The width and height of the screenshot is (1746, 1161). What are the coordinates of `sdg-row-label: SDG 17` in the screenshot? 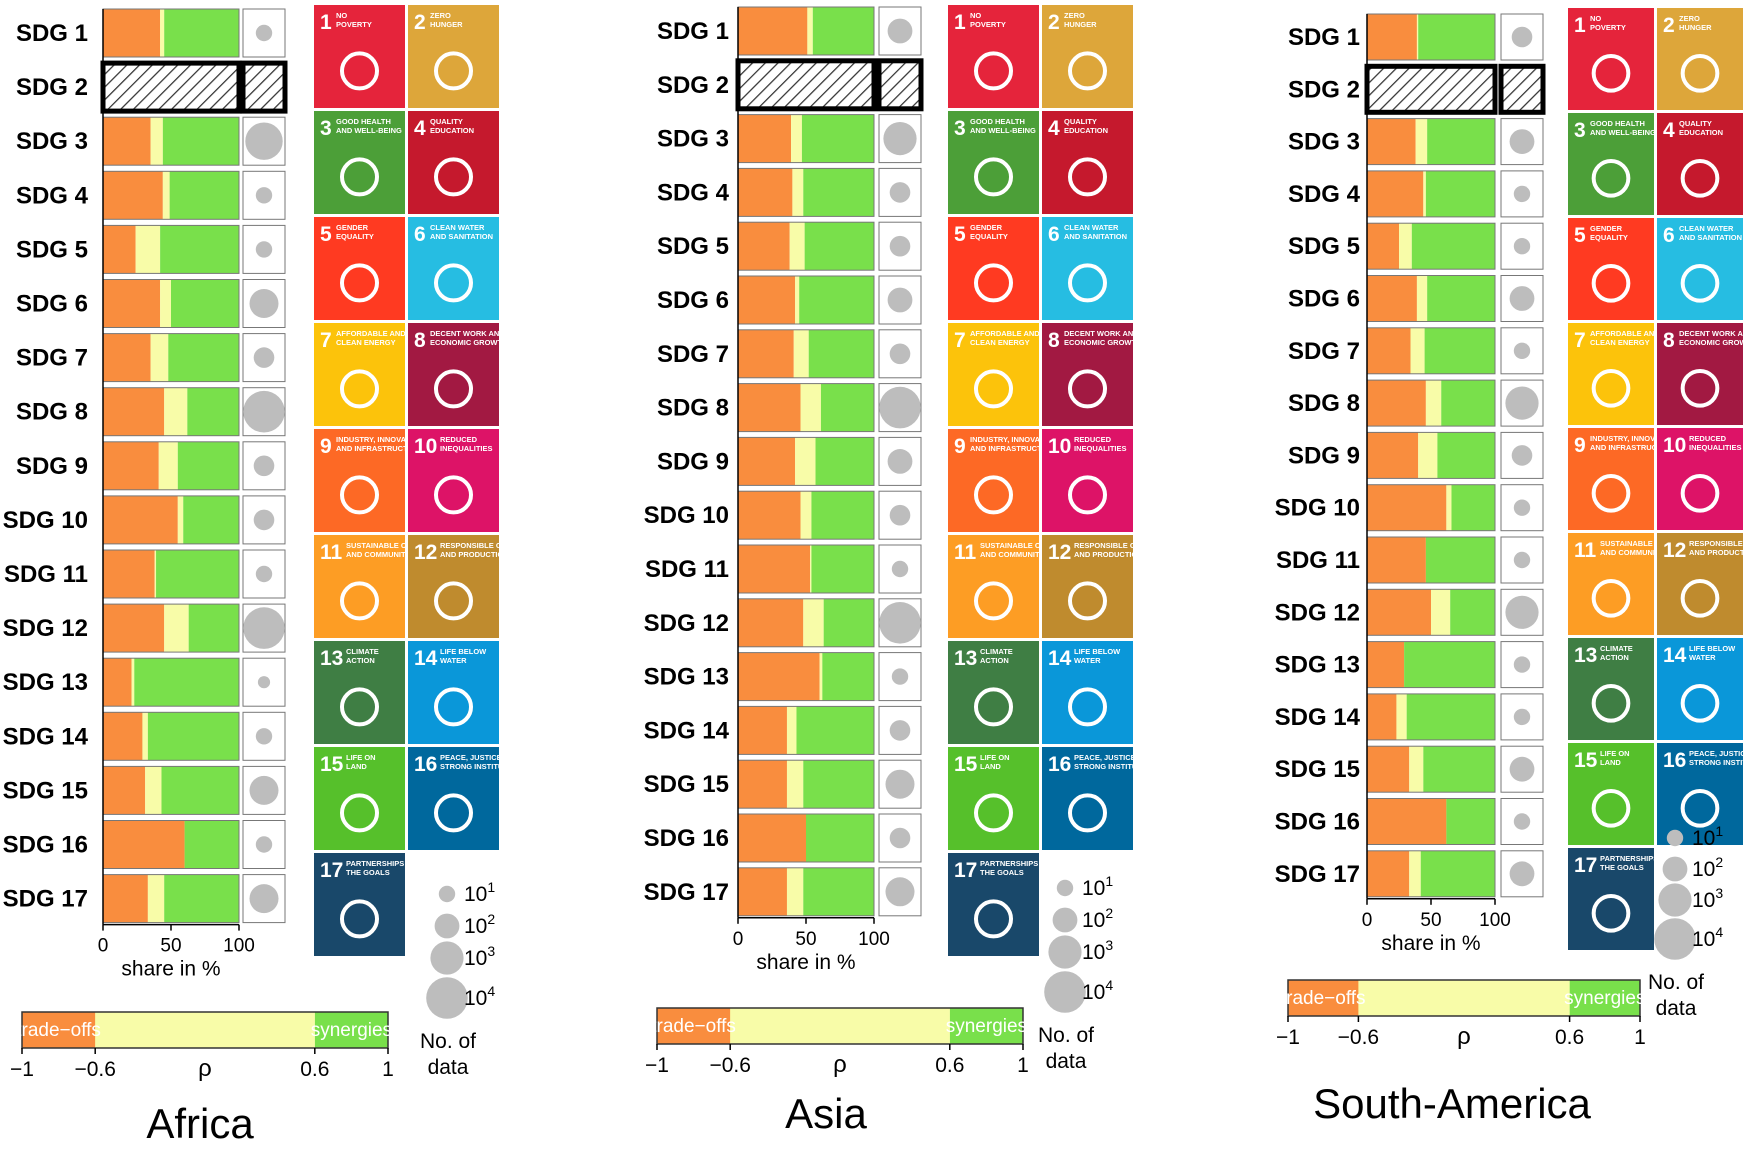 It's located at (686, 892).